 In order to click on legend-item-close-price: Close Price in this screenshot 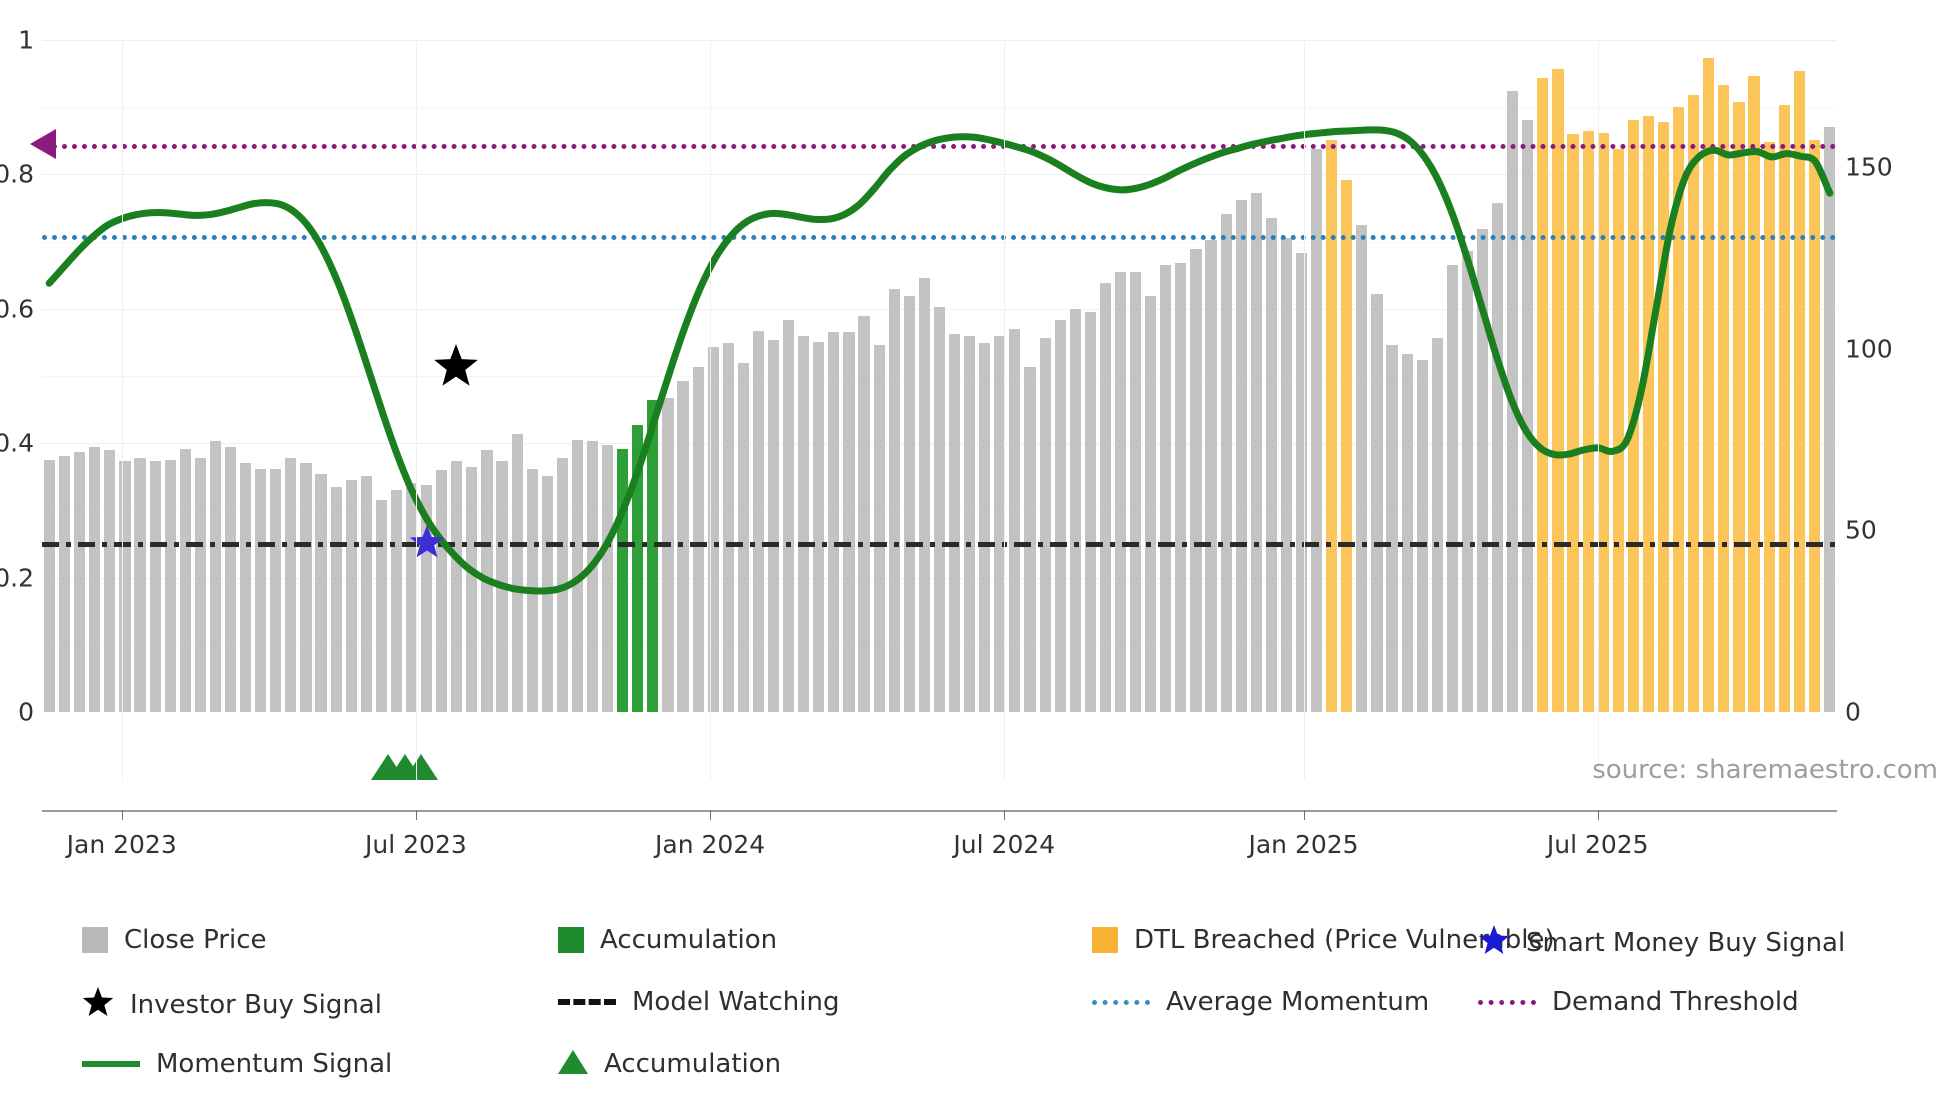, I will do `click(174, 940)`.